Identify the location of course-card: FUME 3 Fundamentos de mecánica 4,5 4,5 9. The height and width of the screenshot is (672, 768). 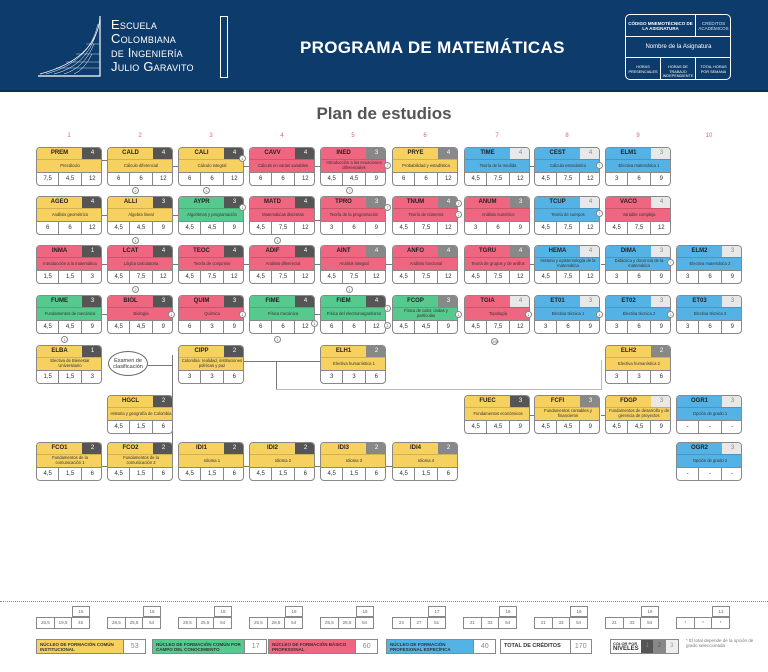
(69, 314).